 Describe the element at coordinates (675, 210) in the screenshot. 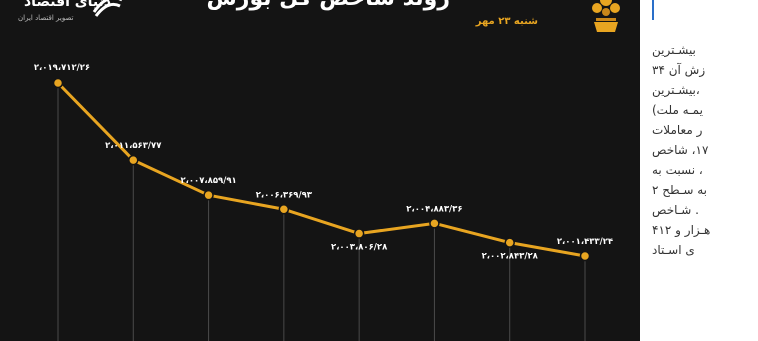

I see `article-line: . شـاخص` at that location.